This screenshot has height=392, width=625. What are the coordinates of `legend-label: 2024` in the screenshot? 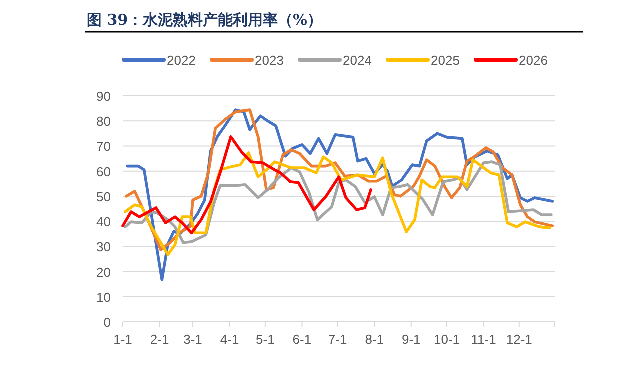 It's located at (357, 60).